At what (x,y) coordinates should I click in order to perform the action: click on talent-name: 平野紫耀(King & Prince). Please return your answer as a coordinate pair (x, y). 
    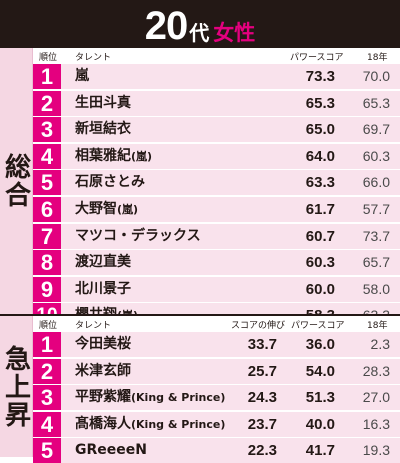
    Looking at the image, I should click on (150, 397).